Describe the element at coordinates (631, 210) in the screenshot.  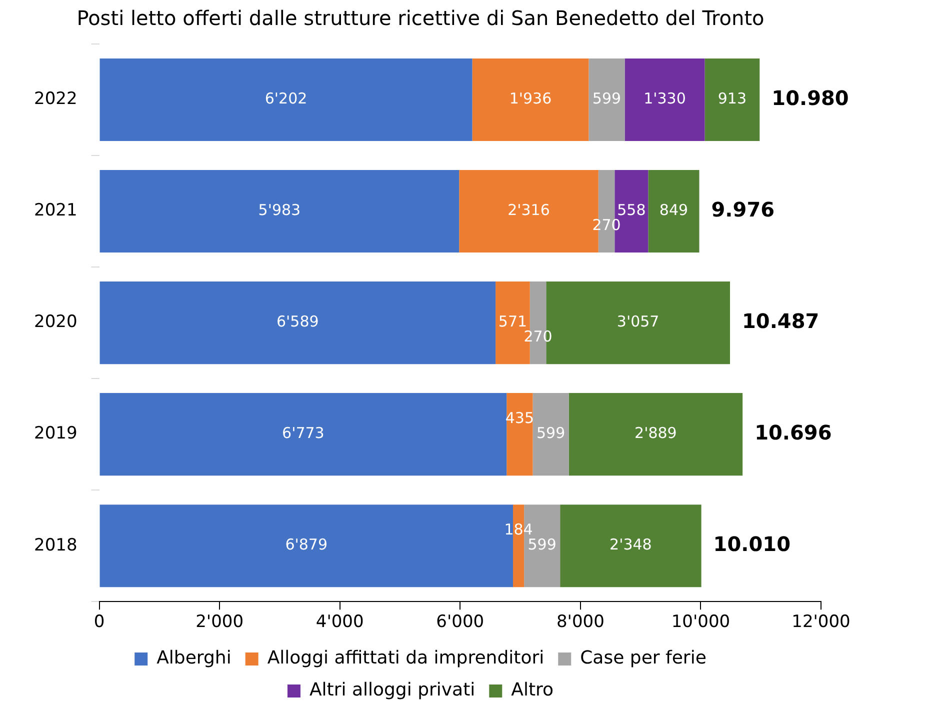
I see `data-label: 558` at that location.